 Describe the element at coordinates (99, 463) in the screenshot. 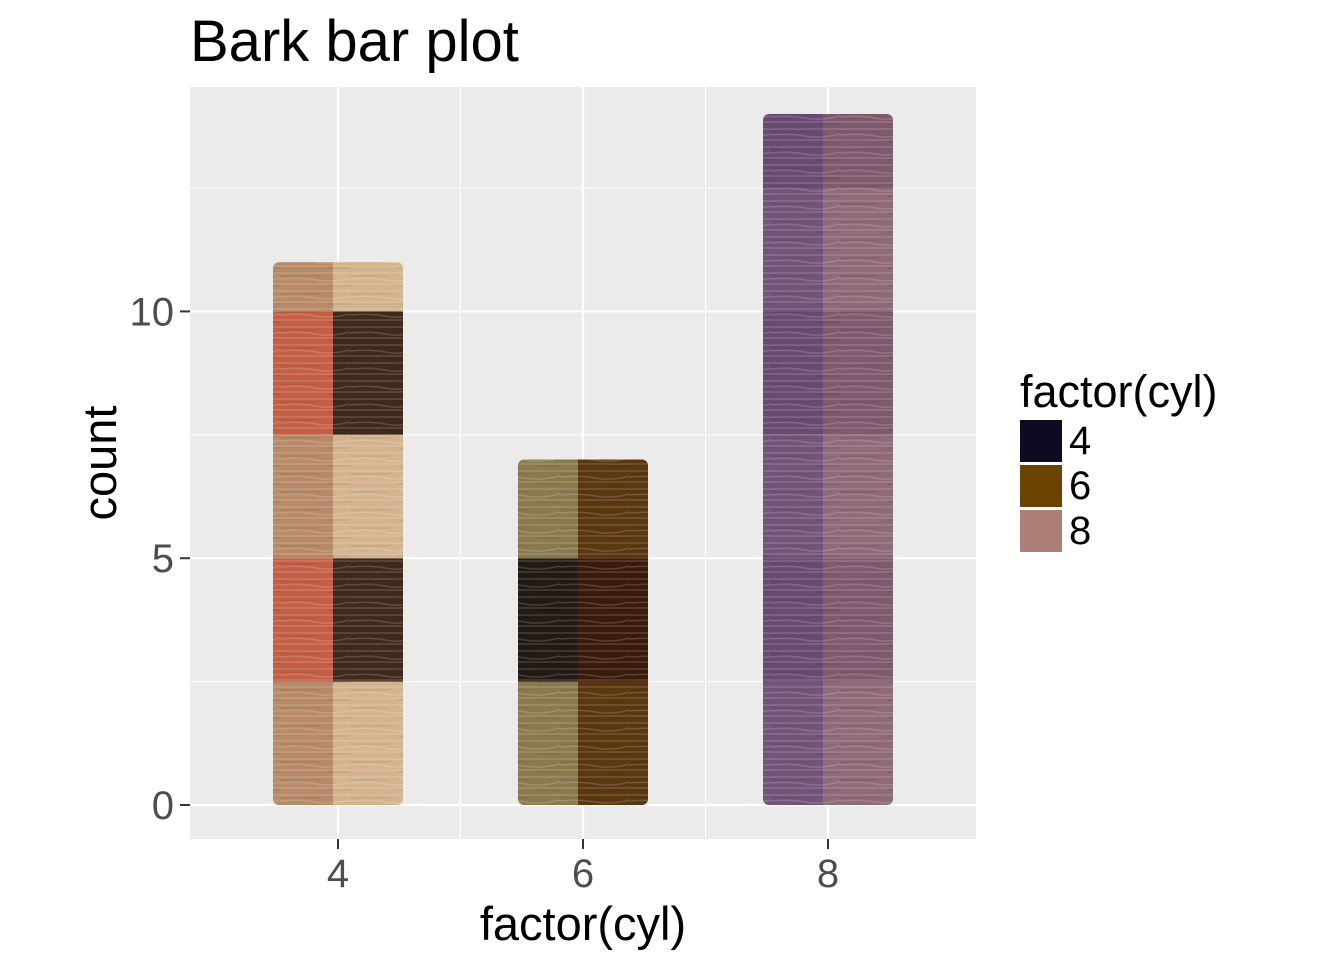

I see `y-axis-title: count` at that location.